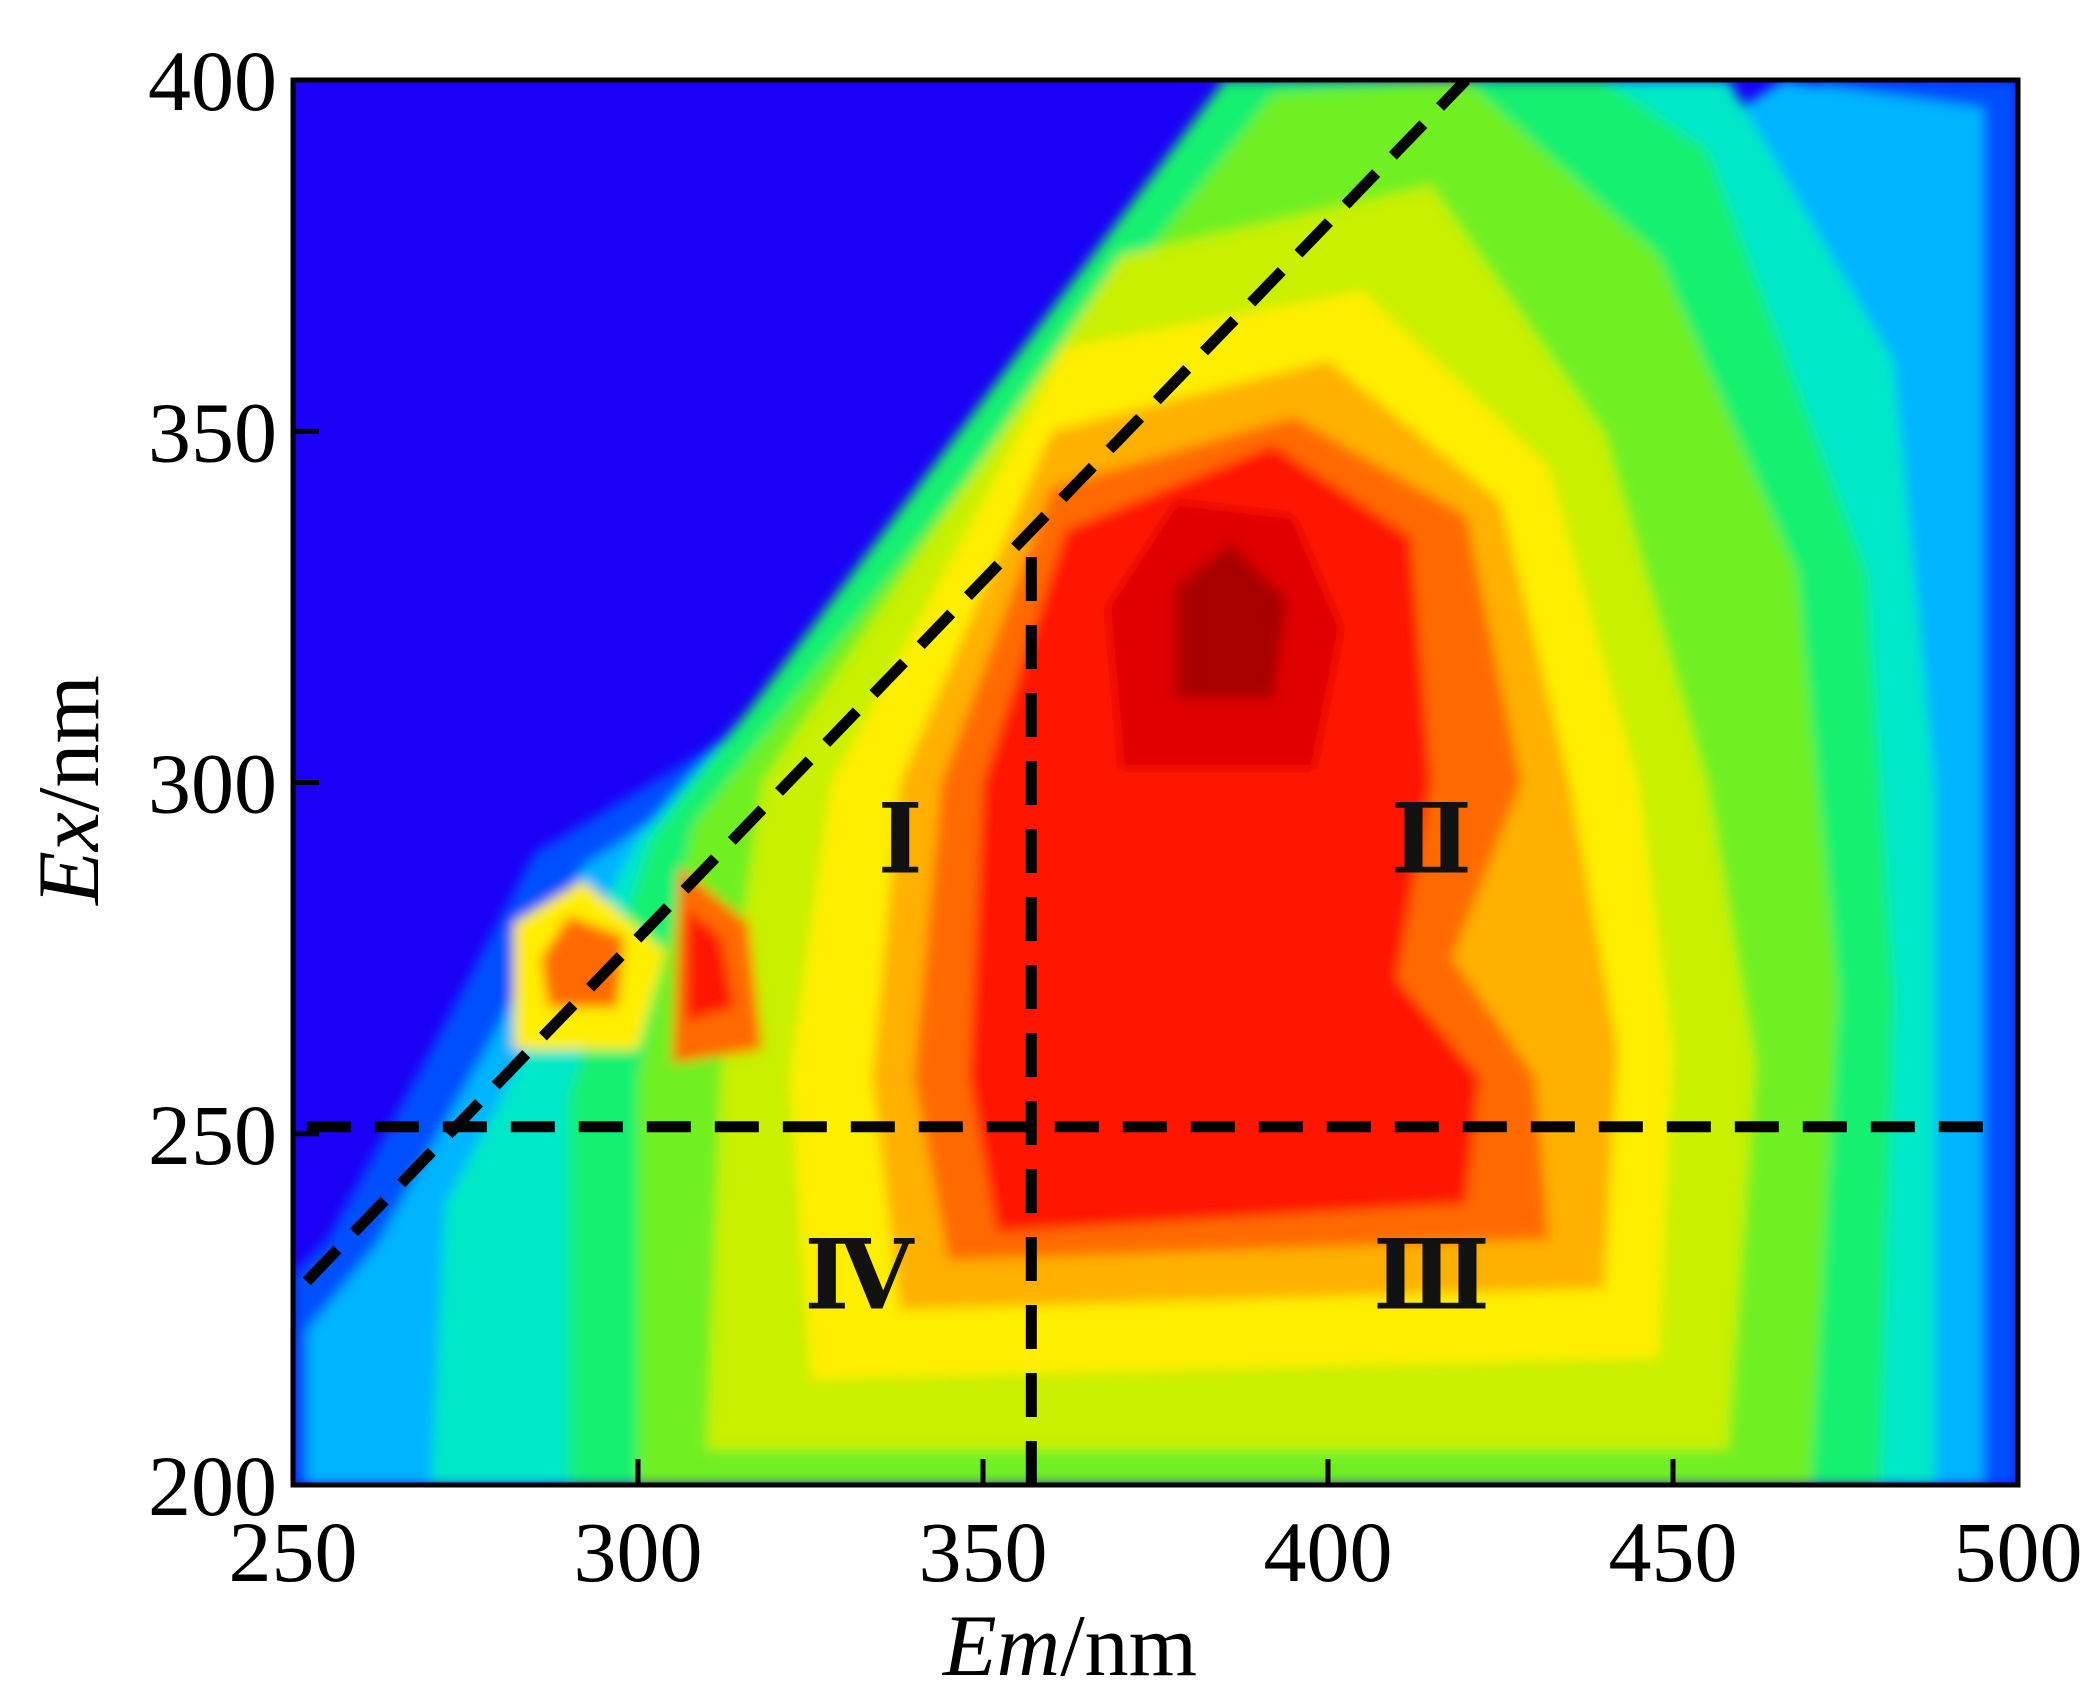 The image size is (2088, 1697). I want to click on y-axis-title-variable: Ex, so click(69, 859).